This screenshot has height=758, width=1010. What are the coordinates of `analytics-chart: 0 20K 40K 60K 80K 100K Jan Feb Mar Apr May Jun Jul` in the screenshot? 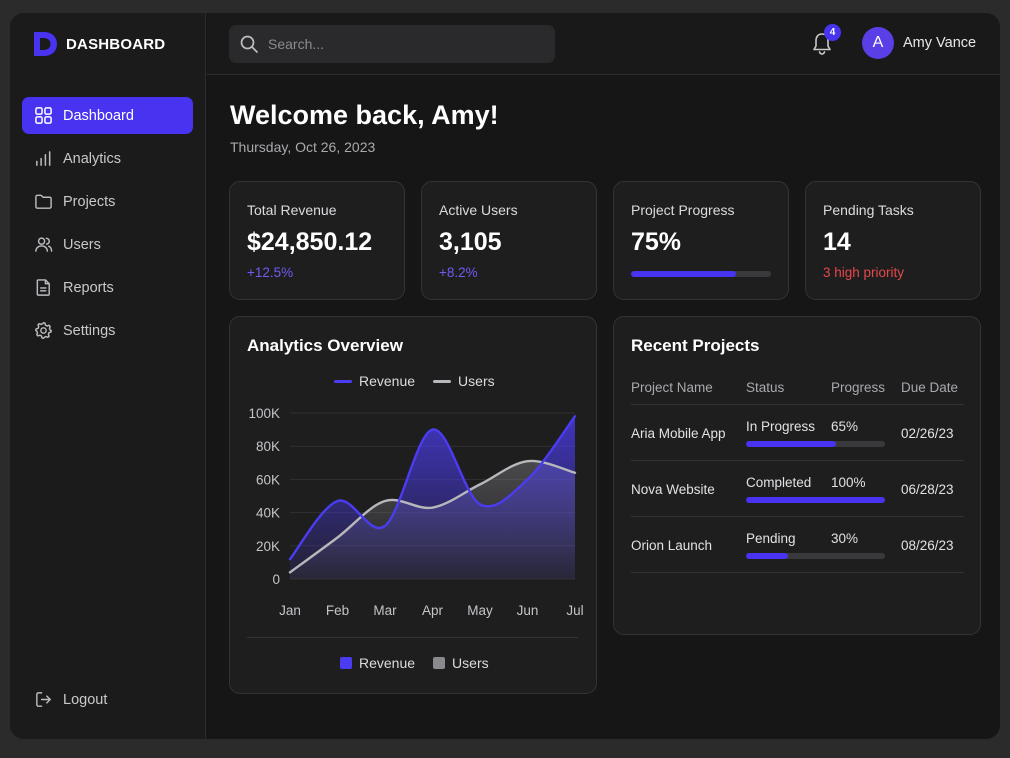 It's located at (415, 512).